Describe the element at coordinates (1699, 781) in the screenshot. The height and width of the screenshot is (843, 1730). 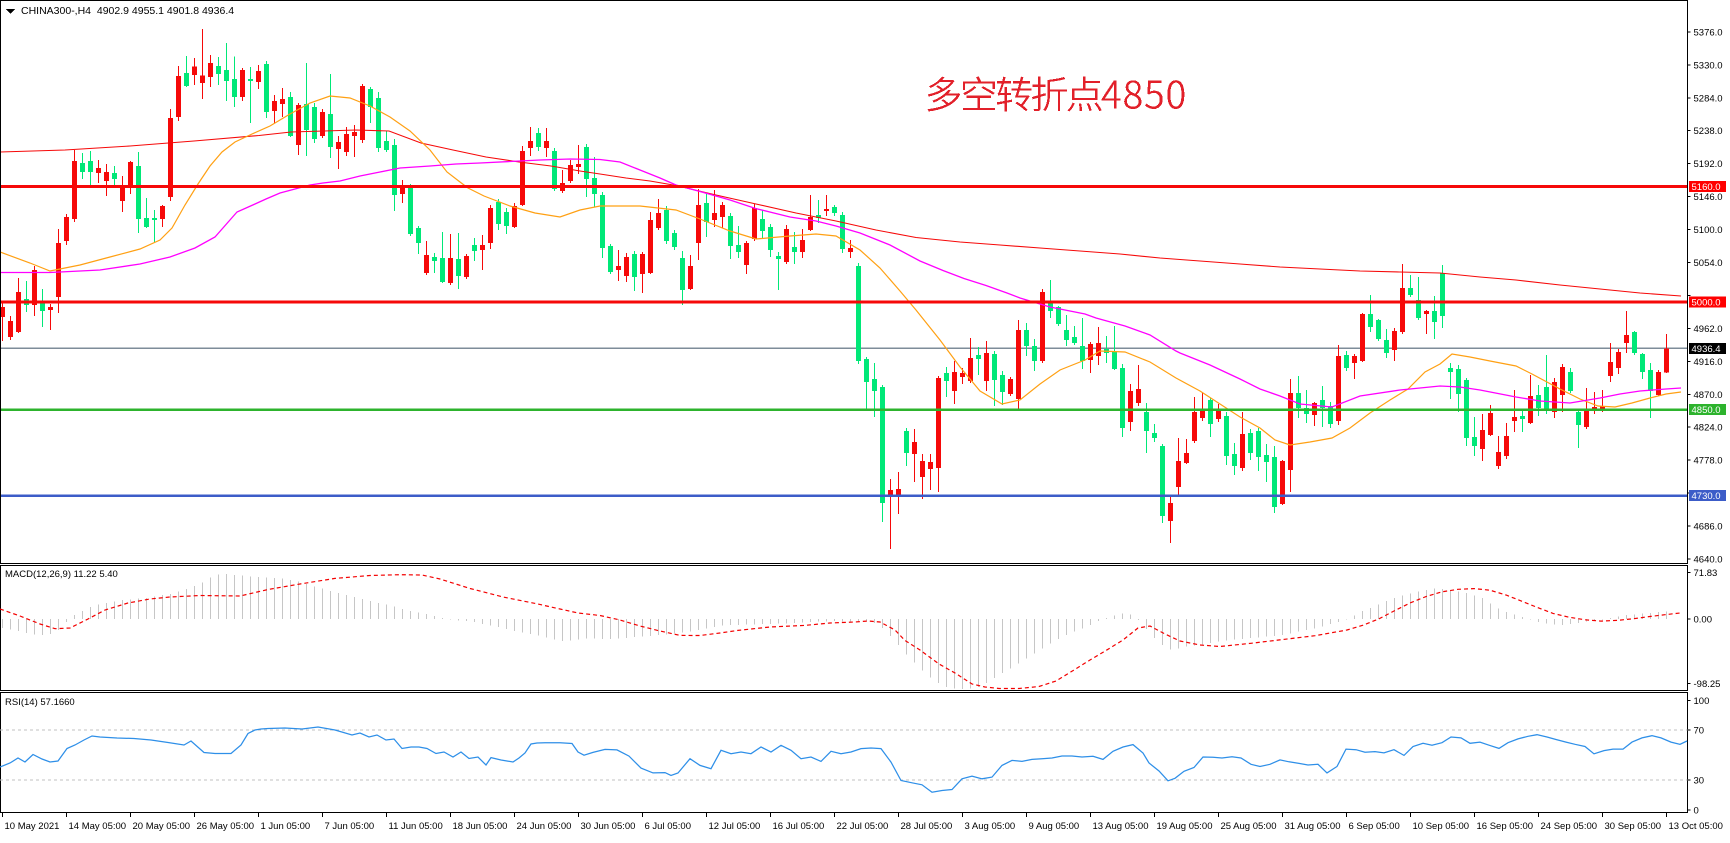
I see `svg-text: 30` at that location.